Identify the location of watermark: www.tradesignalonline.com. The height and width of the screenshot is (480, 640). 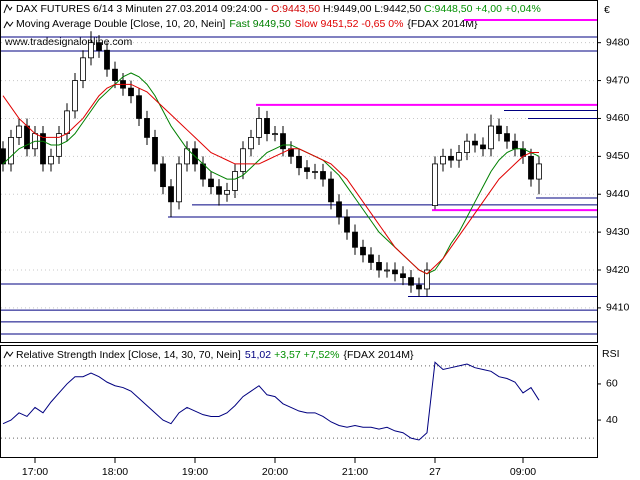
(68, 42).